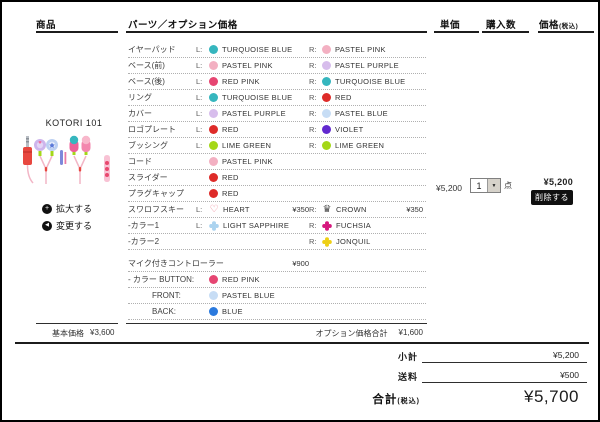  What do you see at coordinates (300, 263) in the screenshot?
I see `option-price: ¥900` at bounding box center [300, 263].